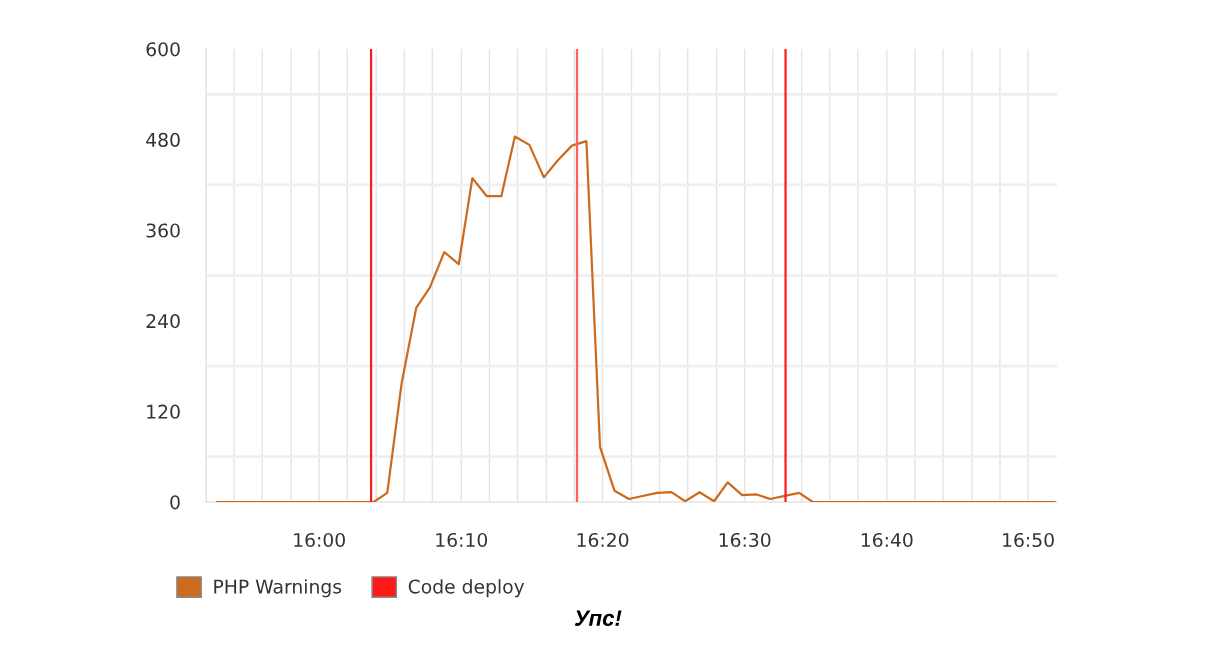  I want to click on x-tick-label: 16:10, so click(462, 540).